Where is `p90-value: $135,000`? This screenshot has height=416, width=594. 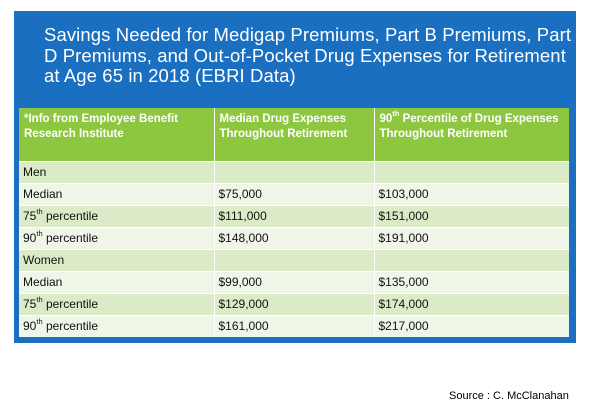
p90-value: $135,000 is located at coordinates (471, 281).